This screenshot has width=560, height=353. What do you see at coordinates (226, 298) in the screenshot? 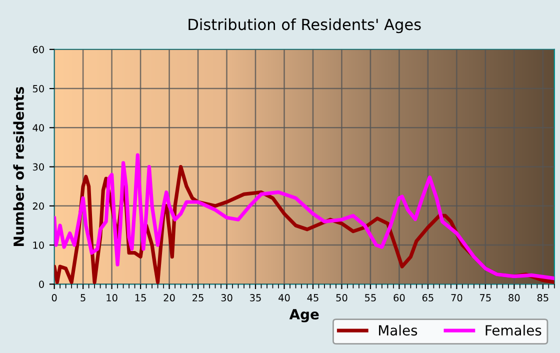
I see `x-tick-label: 30` at bounding box center [226, 298].